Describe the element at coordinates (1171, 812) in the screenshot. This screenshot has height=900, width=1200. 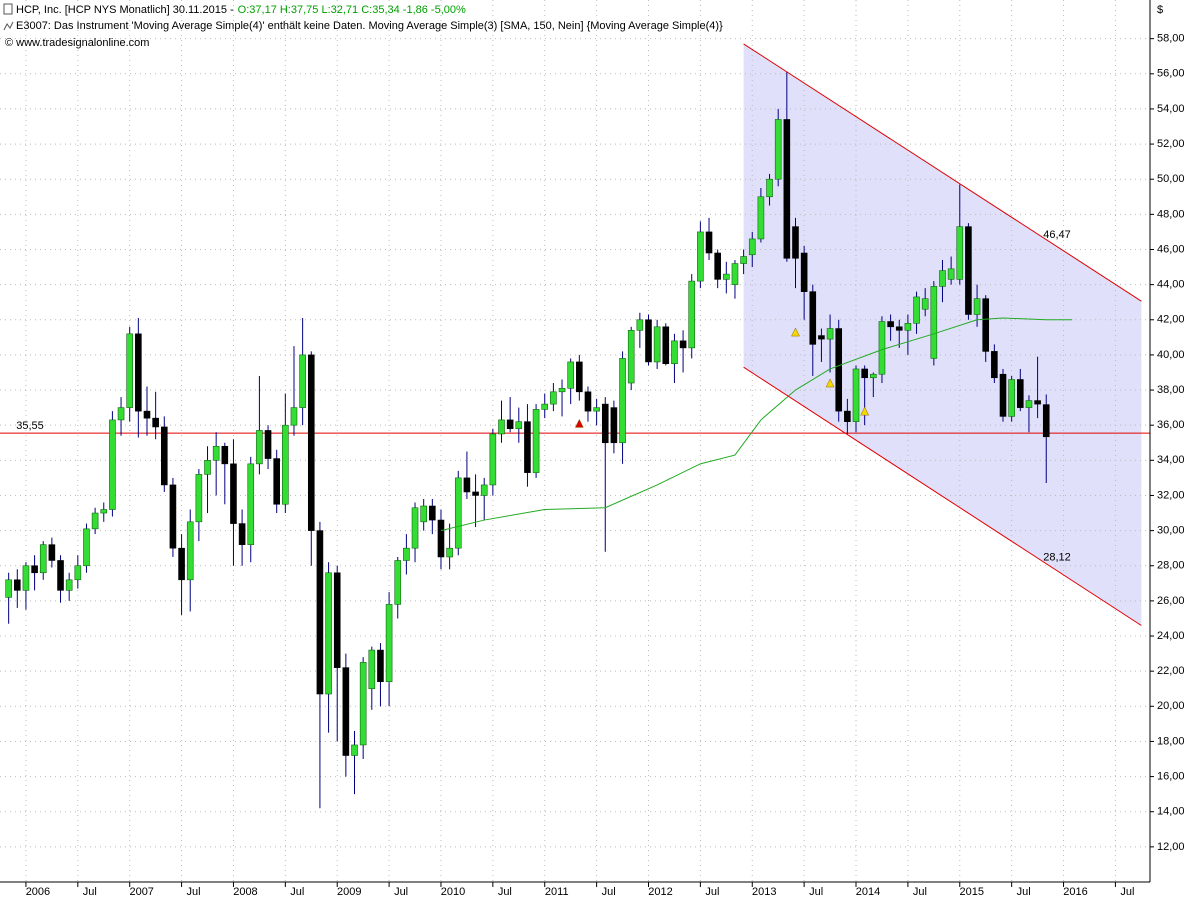
I see `y-tick-label: 14,00` at that location.